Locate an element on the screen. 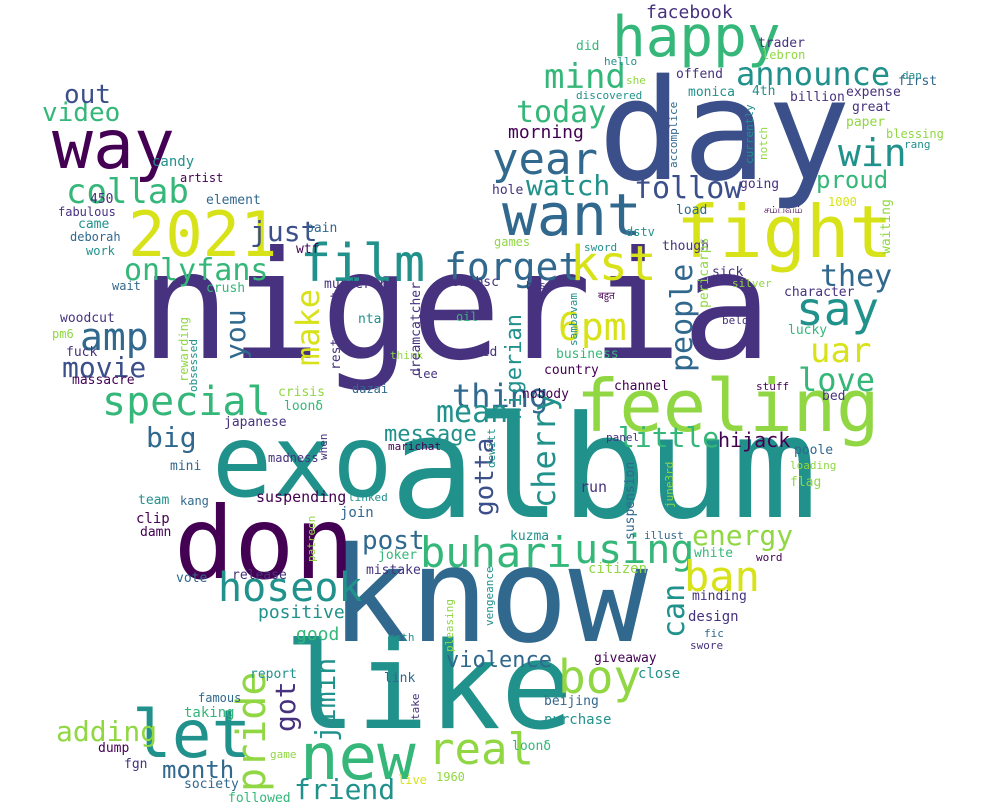 The width and height of the screenshot is (1000, 808). word-movie: movie is located at coordinates (104, 367).